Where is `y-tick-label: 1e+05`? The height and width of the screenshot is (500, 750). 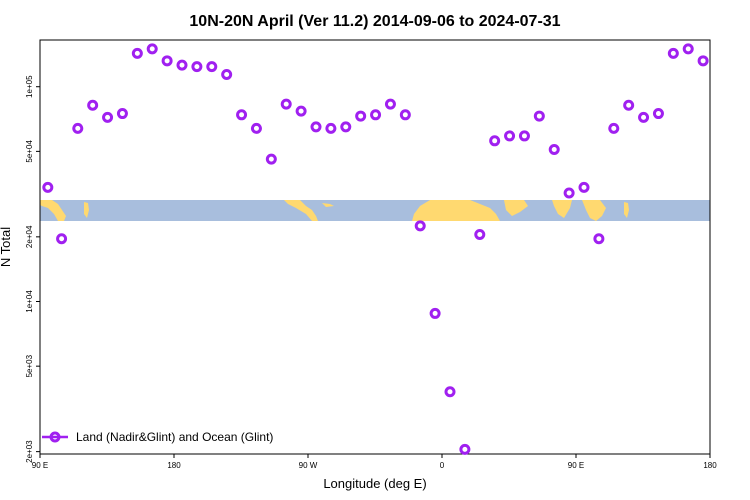
y-tick-label: 1e+05 is located at coordinates (29, 86).